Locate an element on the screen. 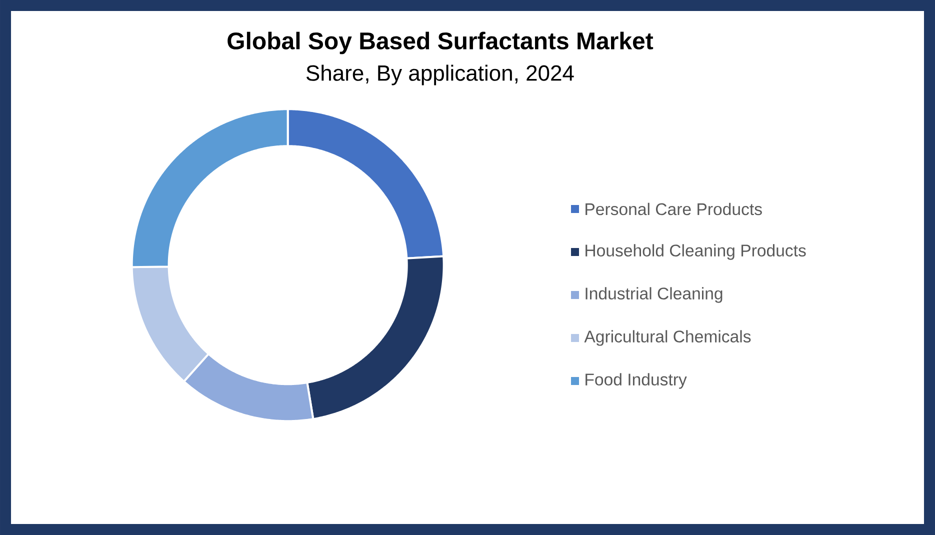 This screenshot has width=935, height=535. legend-label: Industrial Cleaning is located at coordinates (654, 295).